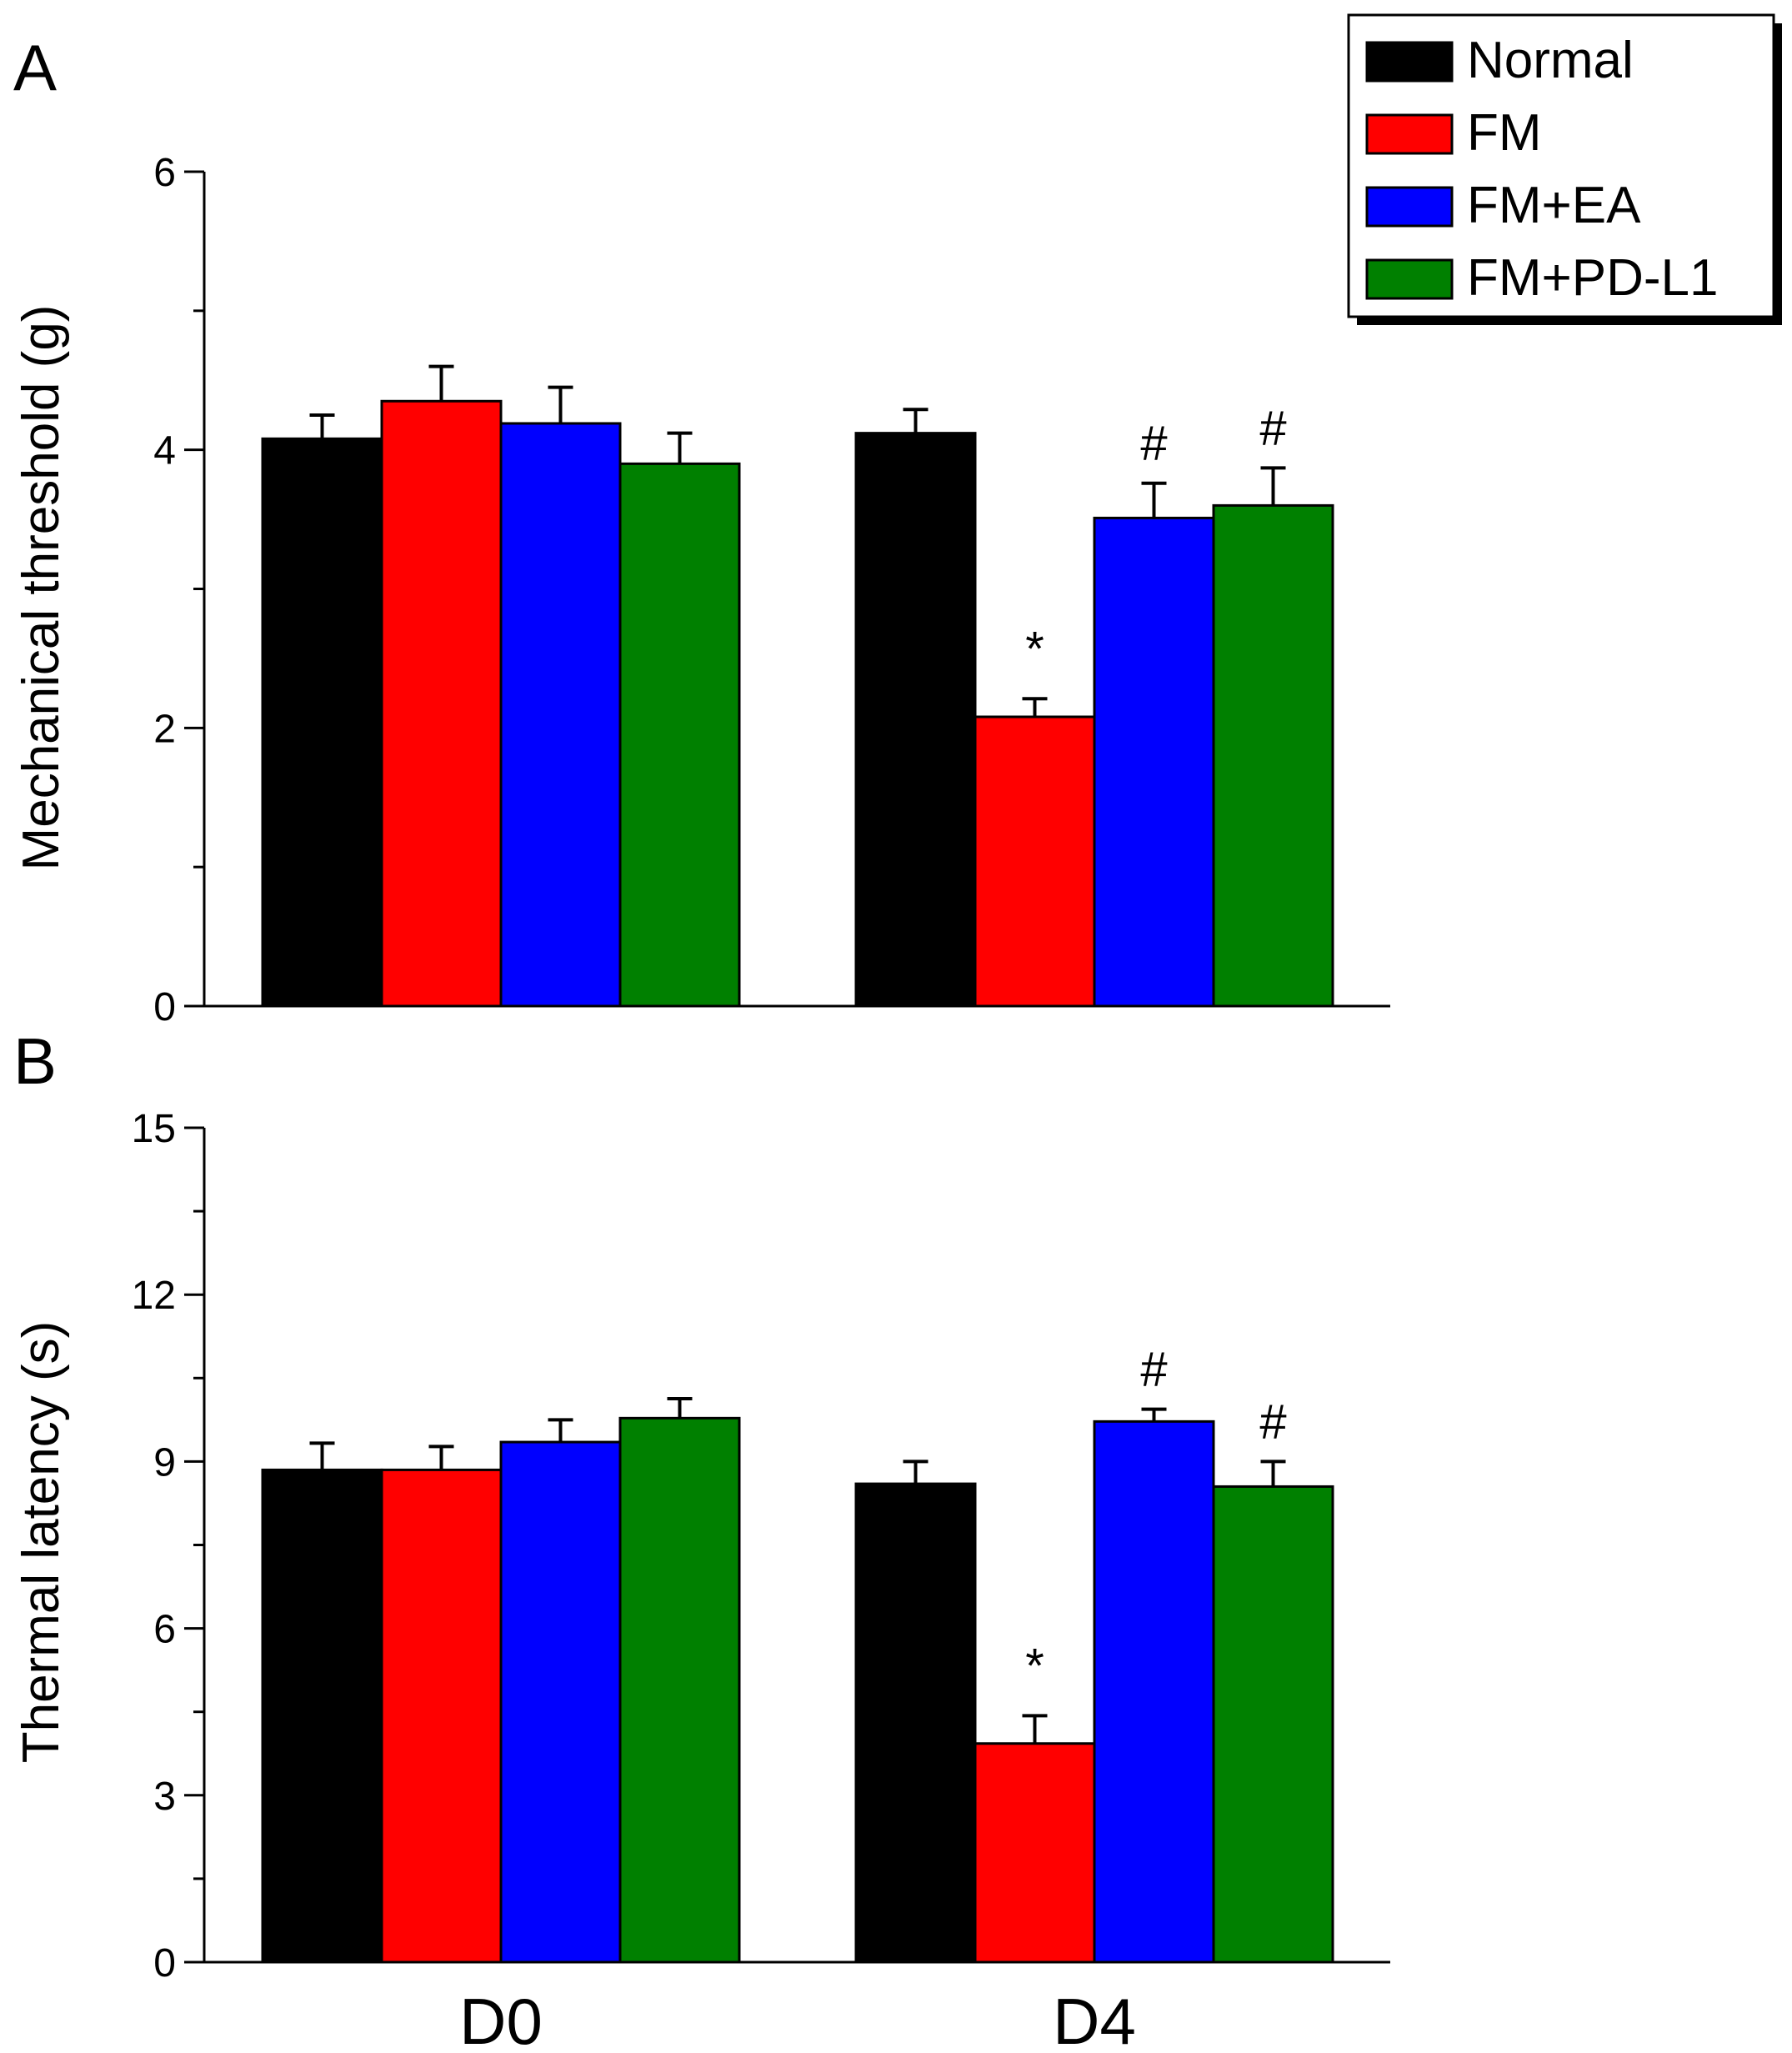 The width and height of the screenshot is (1792, 2053). Describe the element at coordinates (165, 1797) in the screenshot. I see `y-tick-label: 3` at that location.